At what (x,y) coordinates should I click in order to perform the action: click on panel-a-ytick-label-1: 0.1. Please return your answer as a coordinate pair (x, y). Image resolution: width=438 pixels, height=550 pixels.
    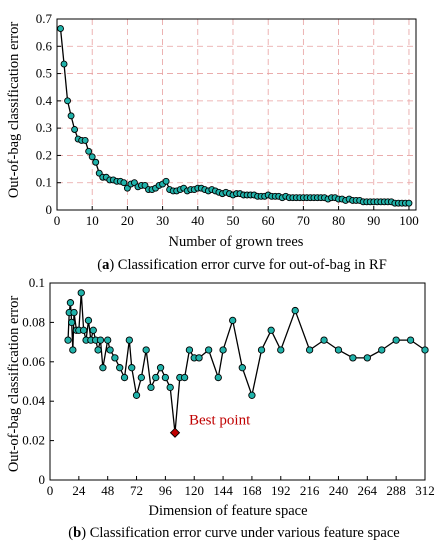
    Looking at the image, I should click on (44, 182).